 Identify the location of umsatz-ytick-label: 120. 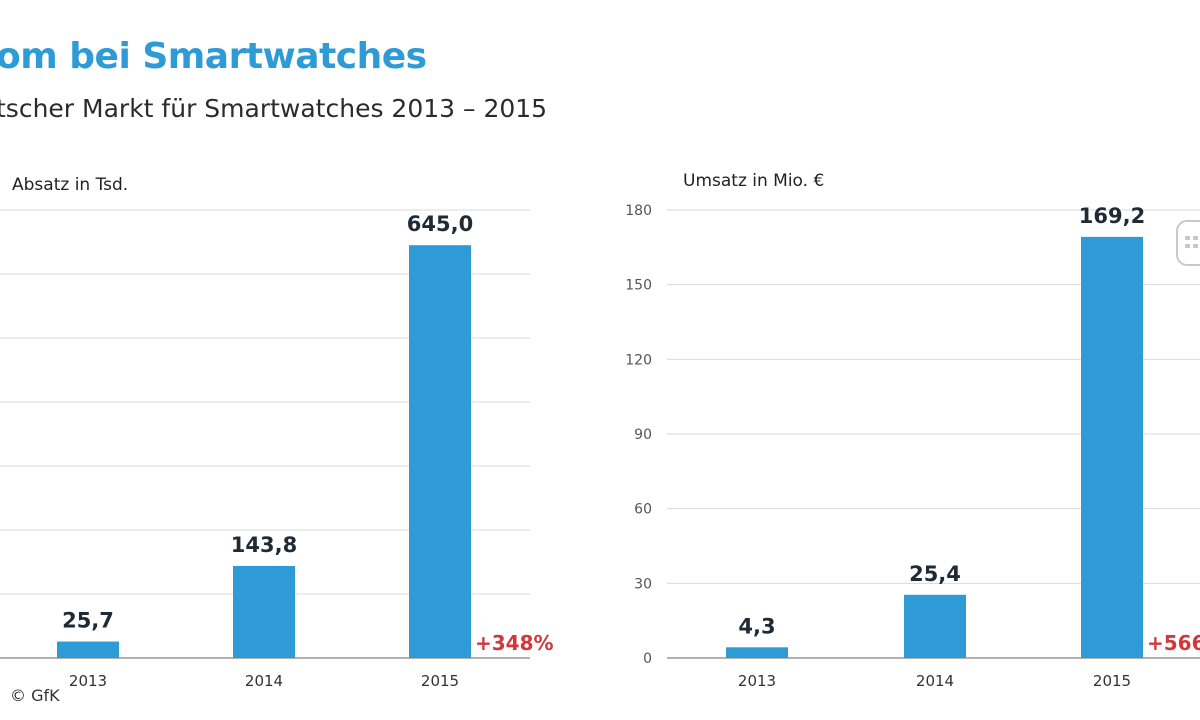
(638, 360).